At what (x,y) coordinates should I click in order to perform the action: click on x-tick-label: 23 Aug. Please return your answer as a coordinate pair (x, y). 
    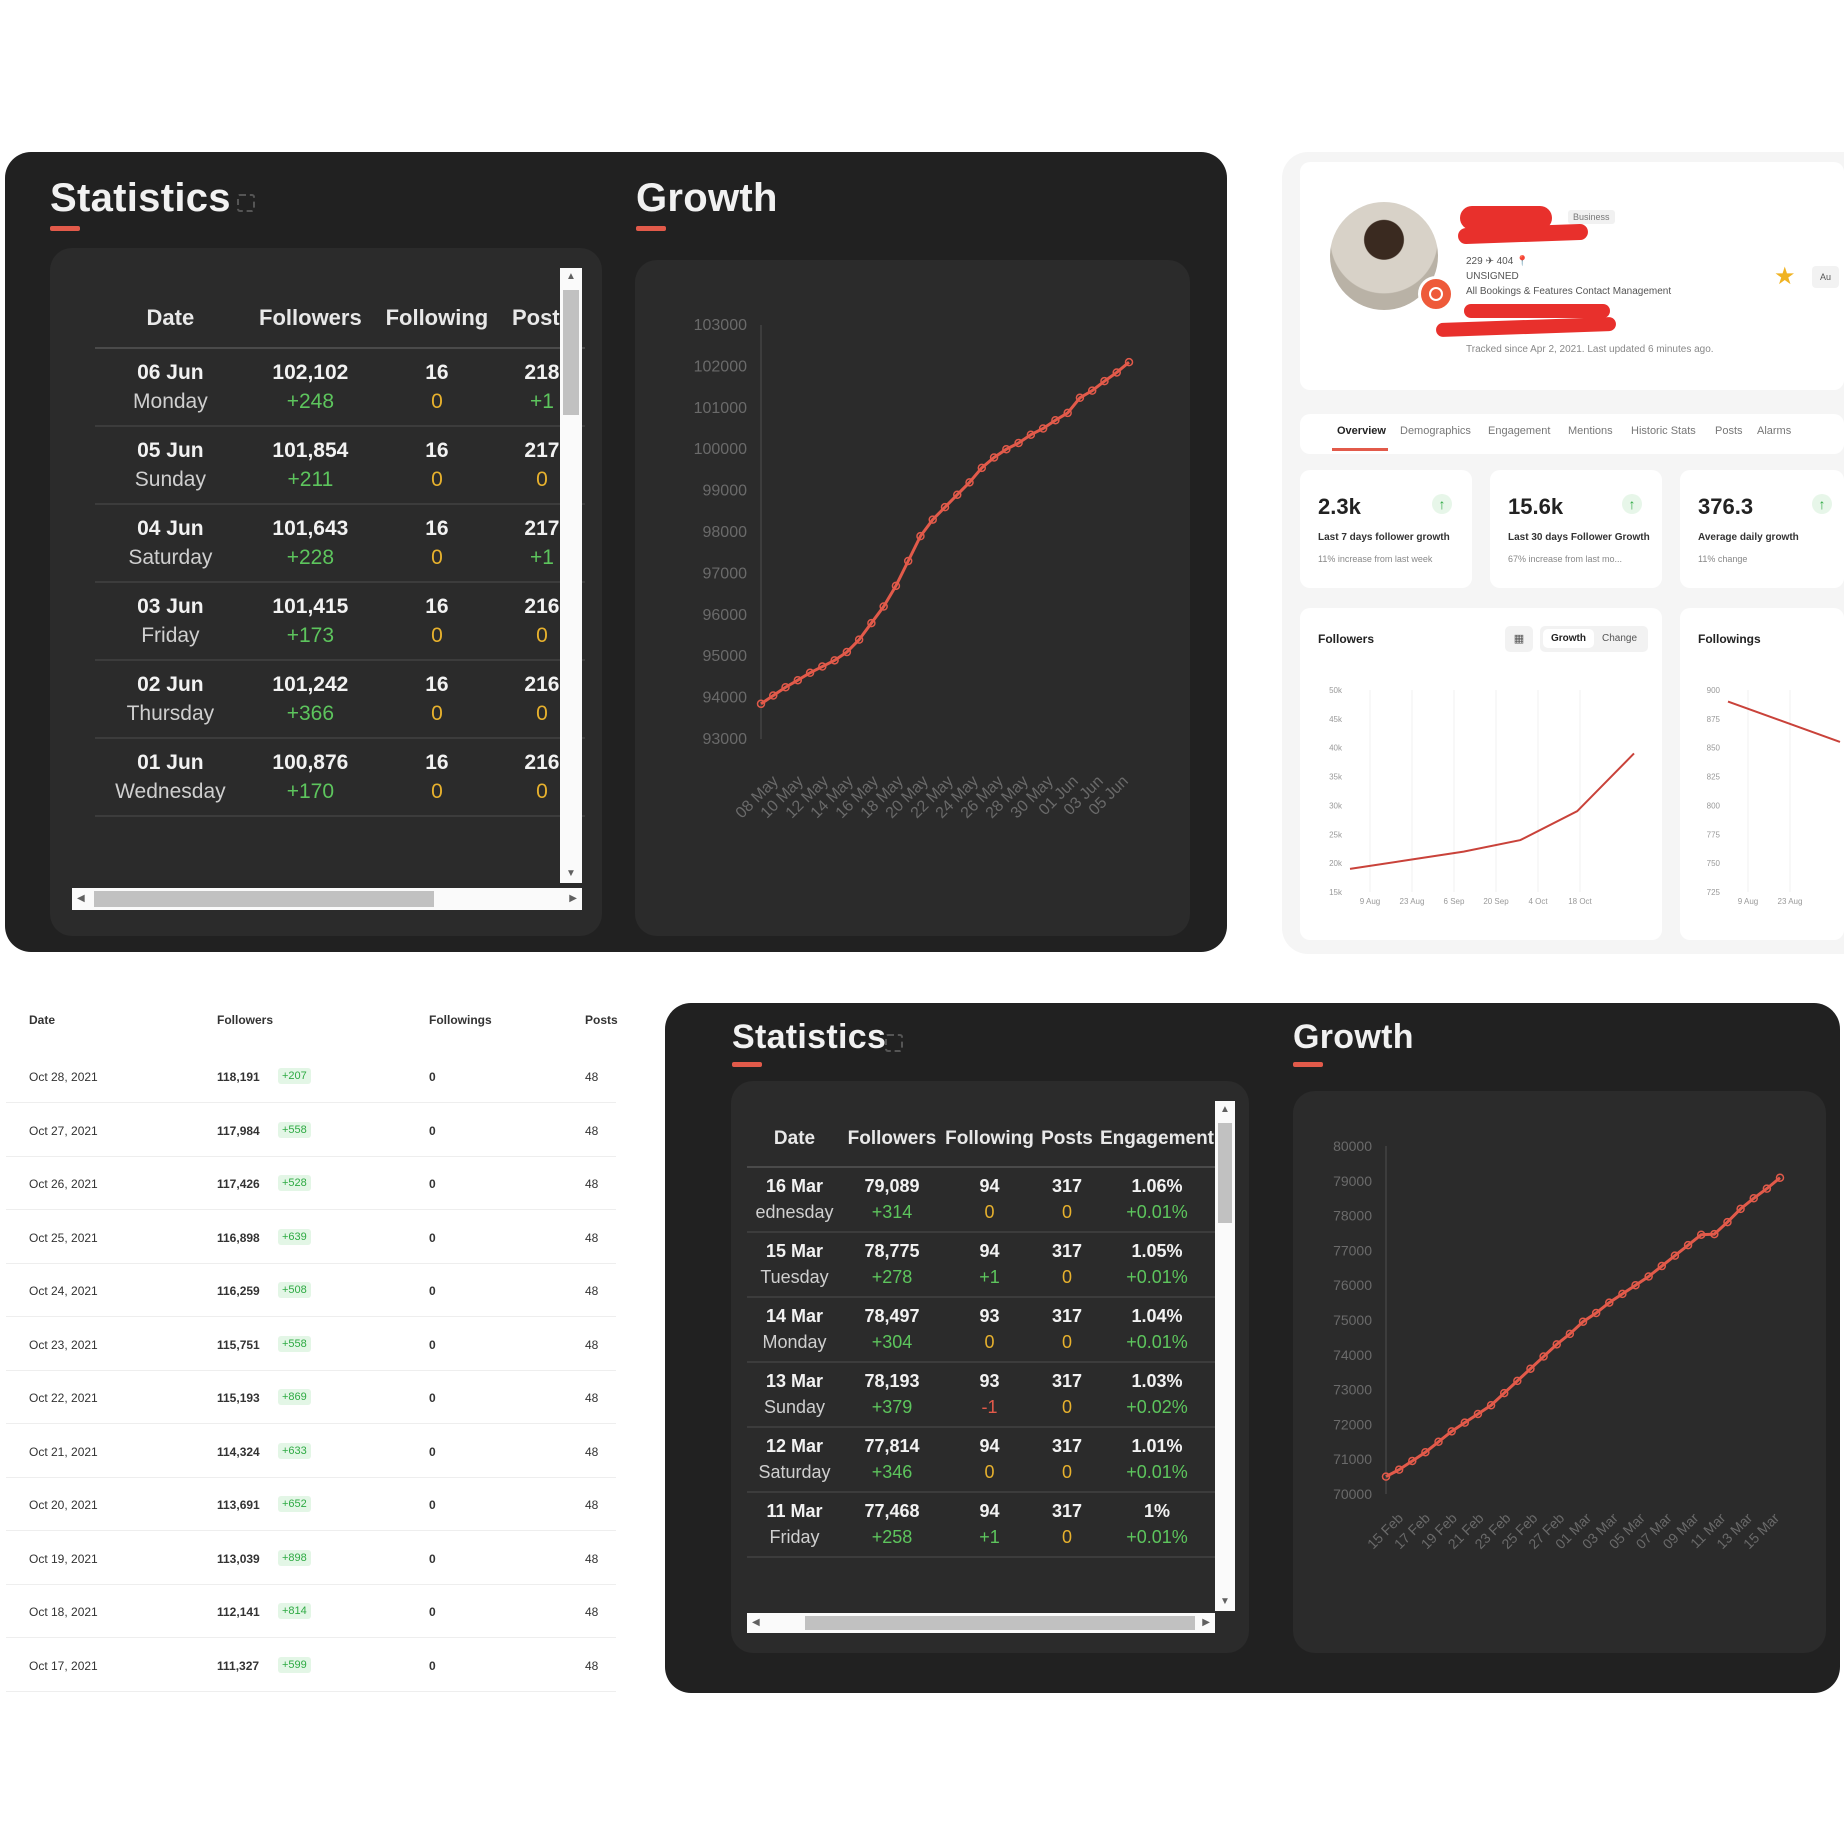
    Looking at the image, I should click on (1412, 901).